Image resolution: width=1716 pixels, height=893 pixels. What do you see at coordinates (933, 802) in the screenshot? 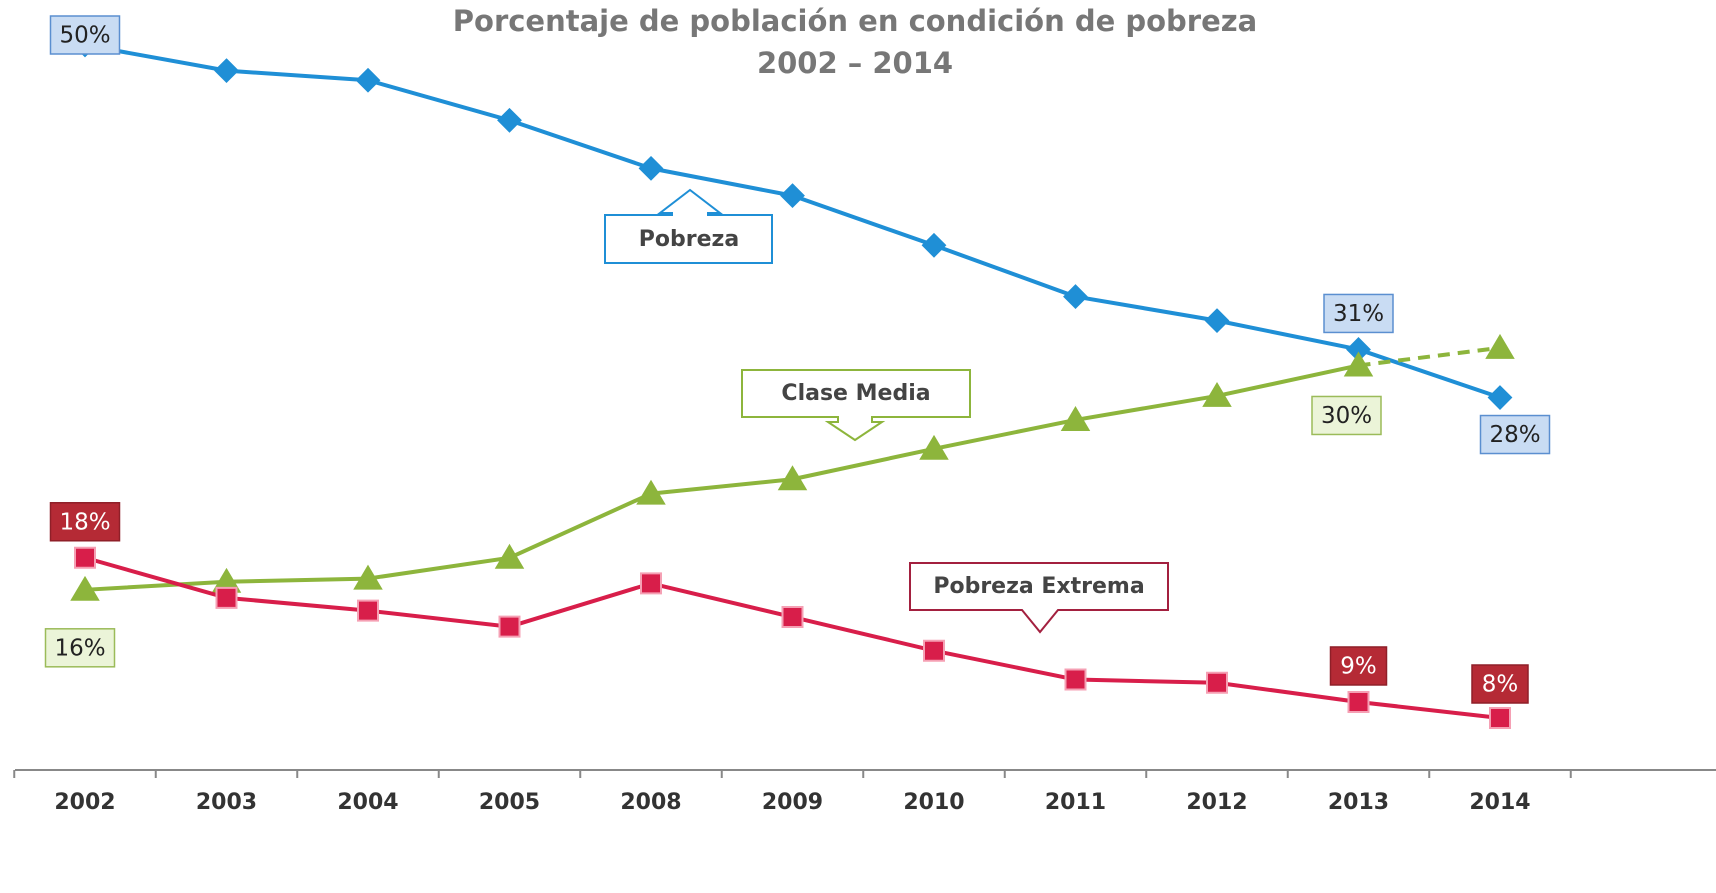
I see `x-tick-label: 2010` at bounding box center [933, 802].